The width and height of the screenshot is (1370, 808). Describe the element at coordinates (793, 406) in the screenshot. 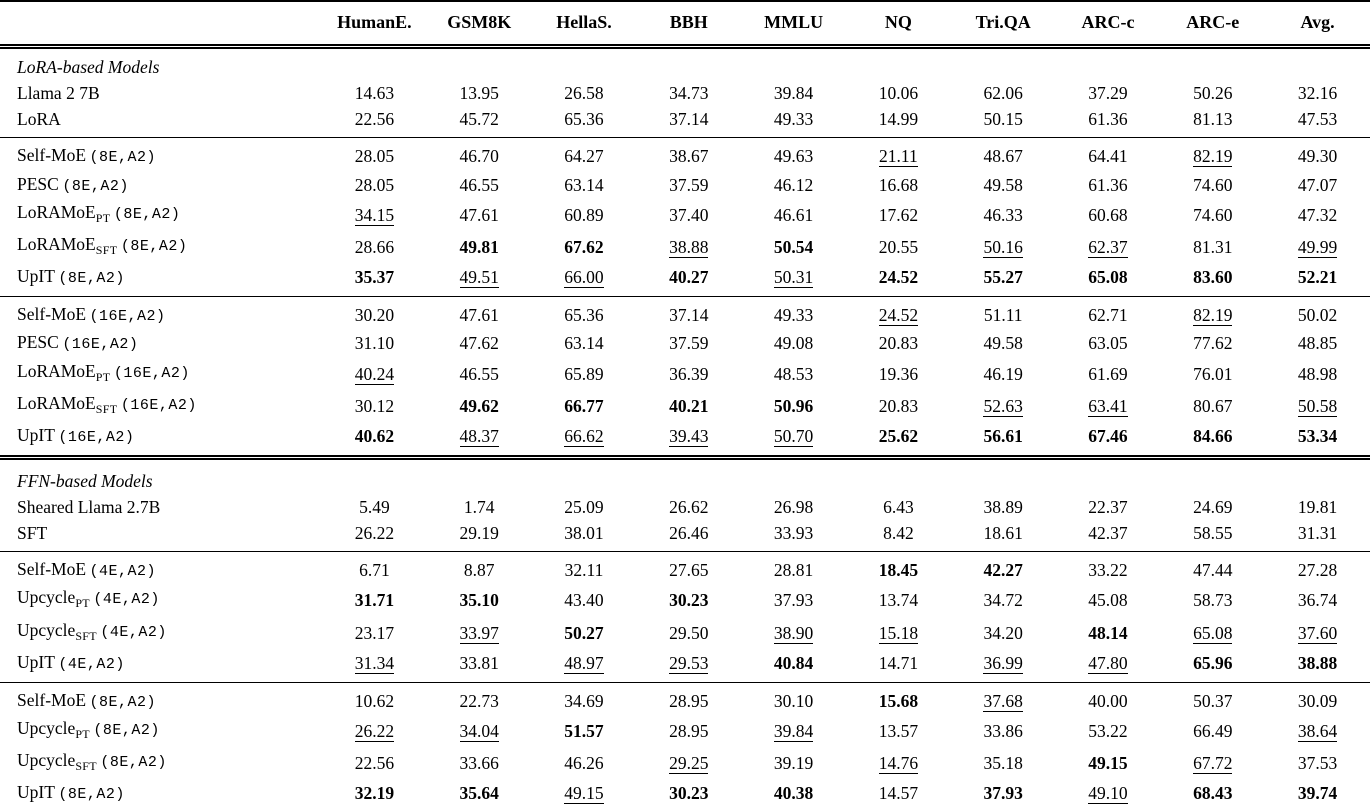

I see `cell-loramoe-sft-16e-a2-mmlu: 50.96` at that location.